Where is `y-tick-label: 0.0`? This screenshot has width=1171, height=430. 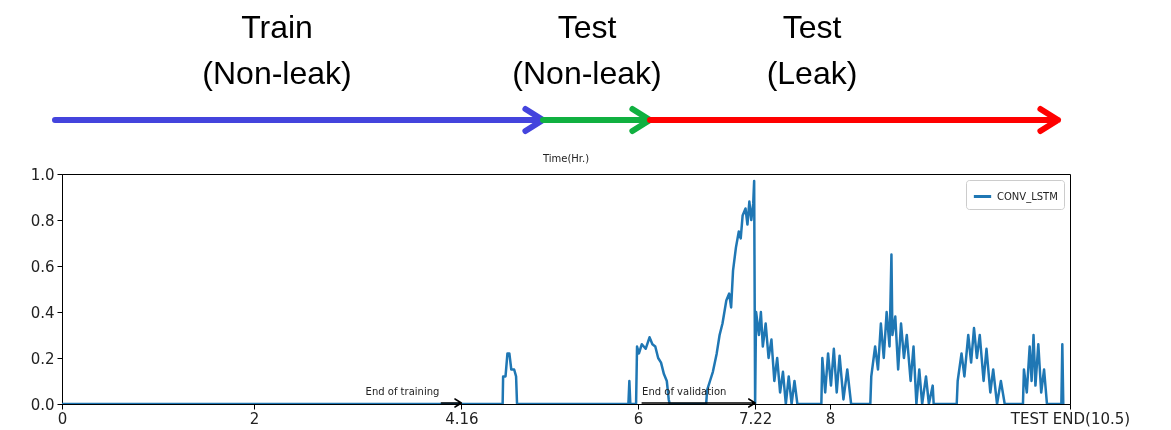
y-tick-label: 0.0 is located at coordinates (42, 404).